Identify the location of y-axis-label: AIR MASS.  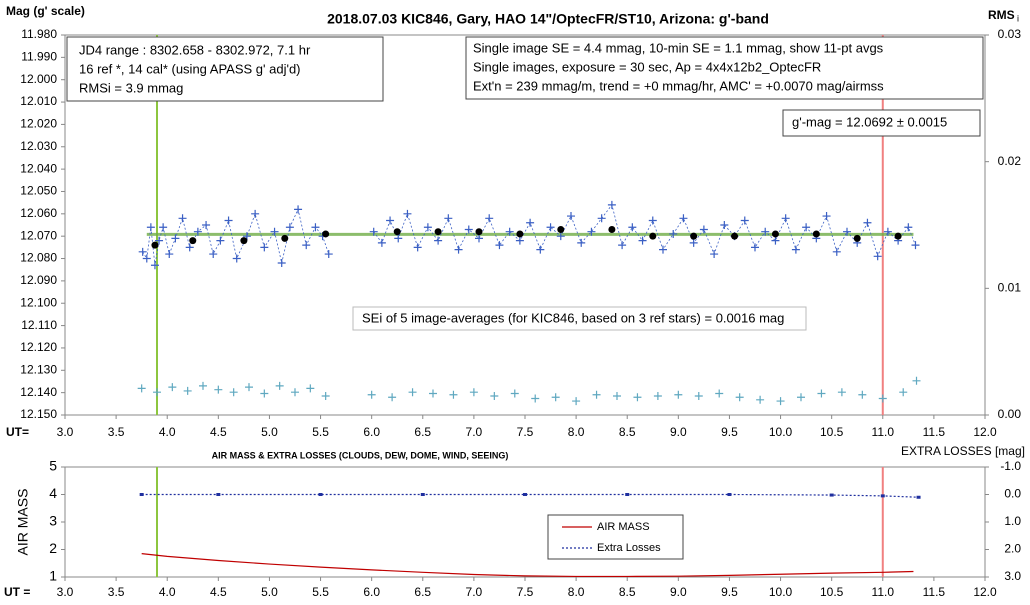
(23, 522).